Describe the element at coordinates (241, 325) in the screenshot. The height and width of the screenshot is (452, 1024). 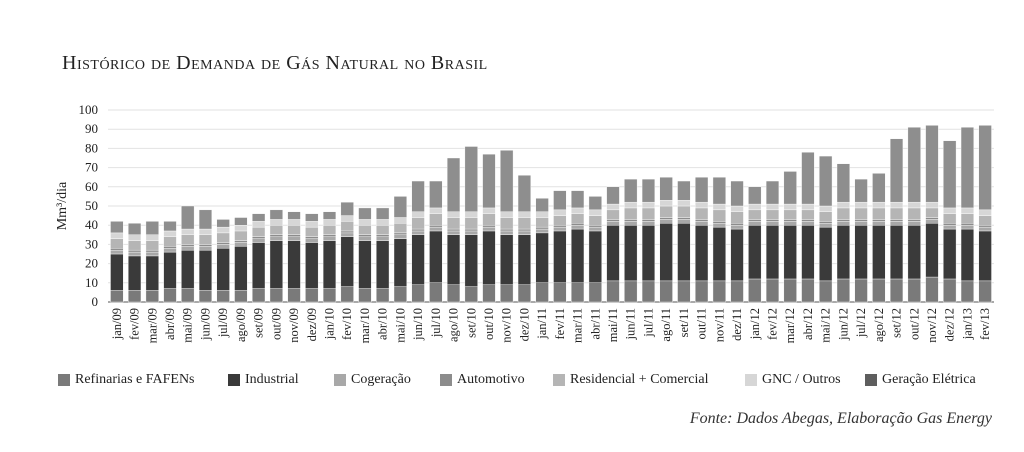
I see `x-tick-label: ago/09` at that location.